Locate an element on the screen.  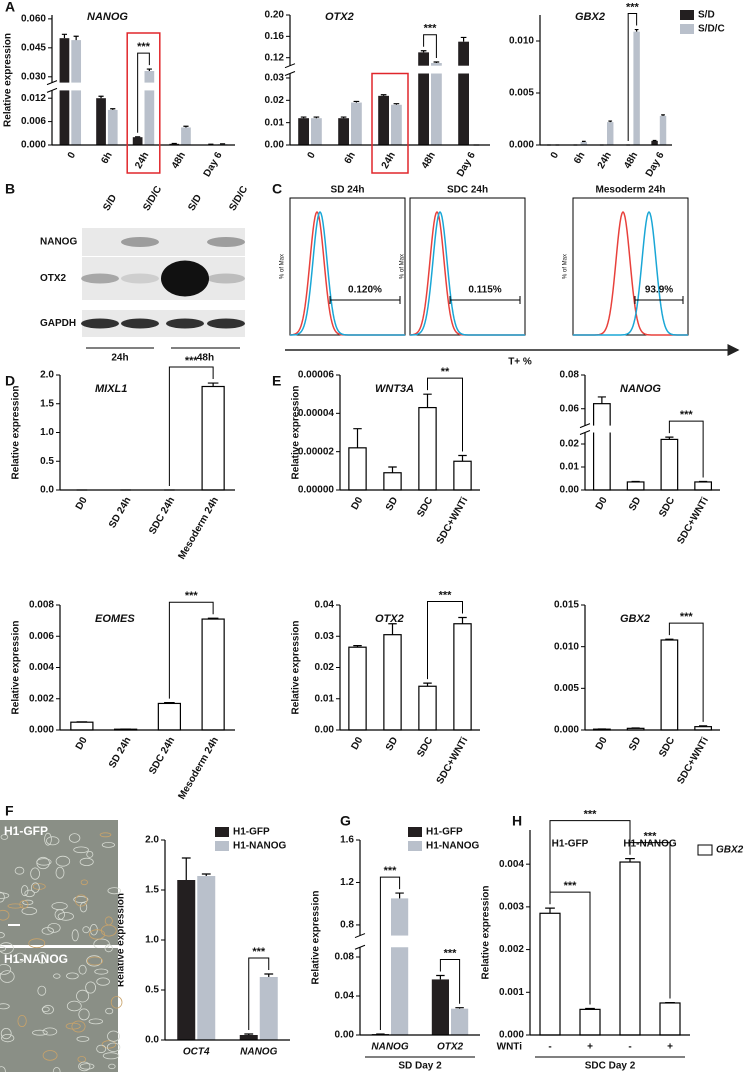
y-tick-label: 0.006 is located at coordinates (41, 636).